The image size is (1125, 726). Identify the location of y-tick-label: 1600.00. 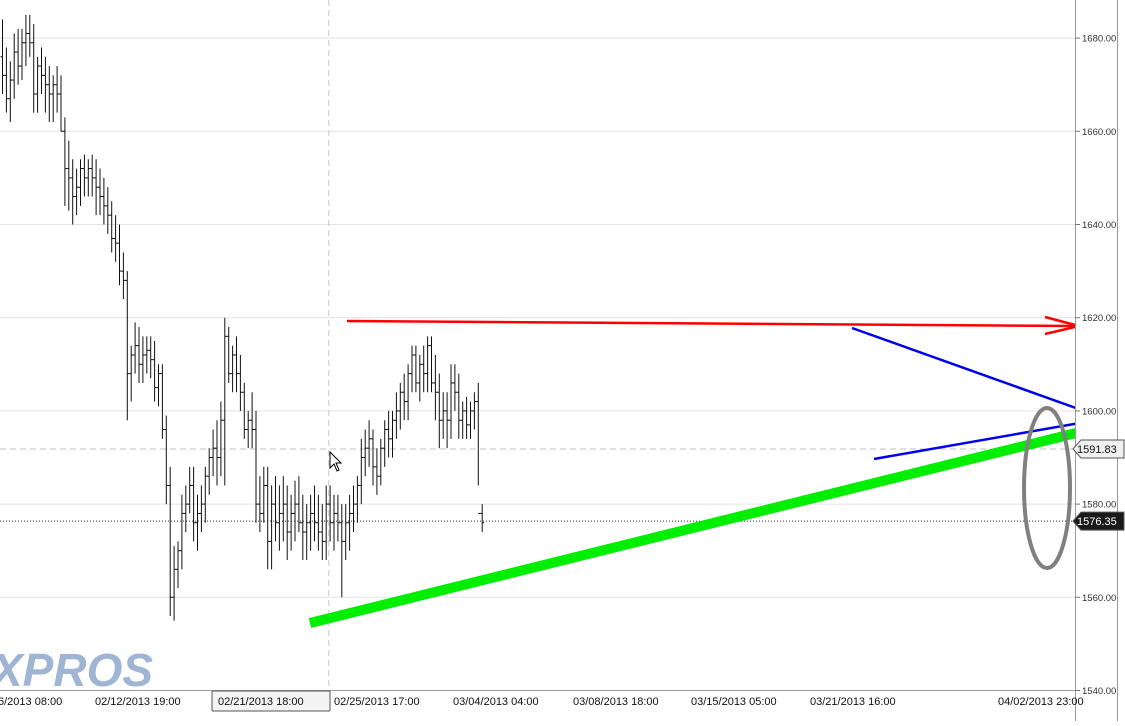
(1099, 411).